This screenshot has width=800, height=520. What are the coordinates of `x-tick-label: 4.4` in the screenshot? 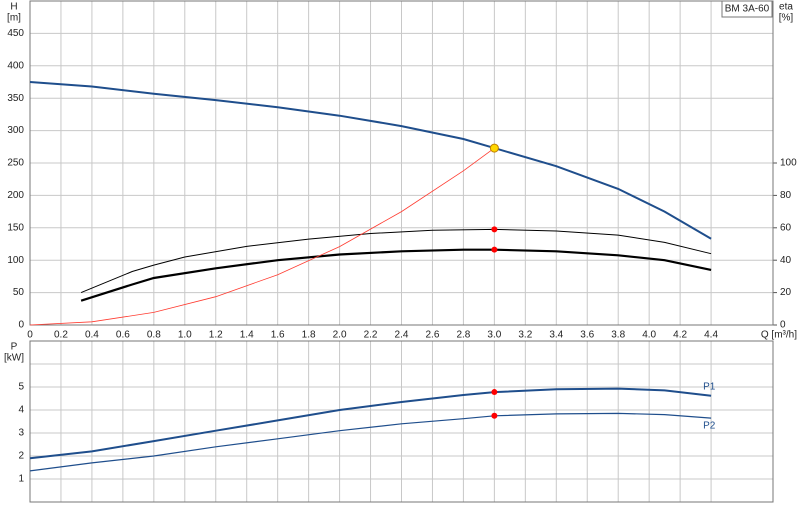 It's located at (711, 335).